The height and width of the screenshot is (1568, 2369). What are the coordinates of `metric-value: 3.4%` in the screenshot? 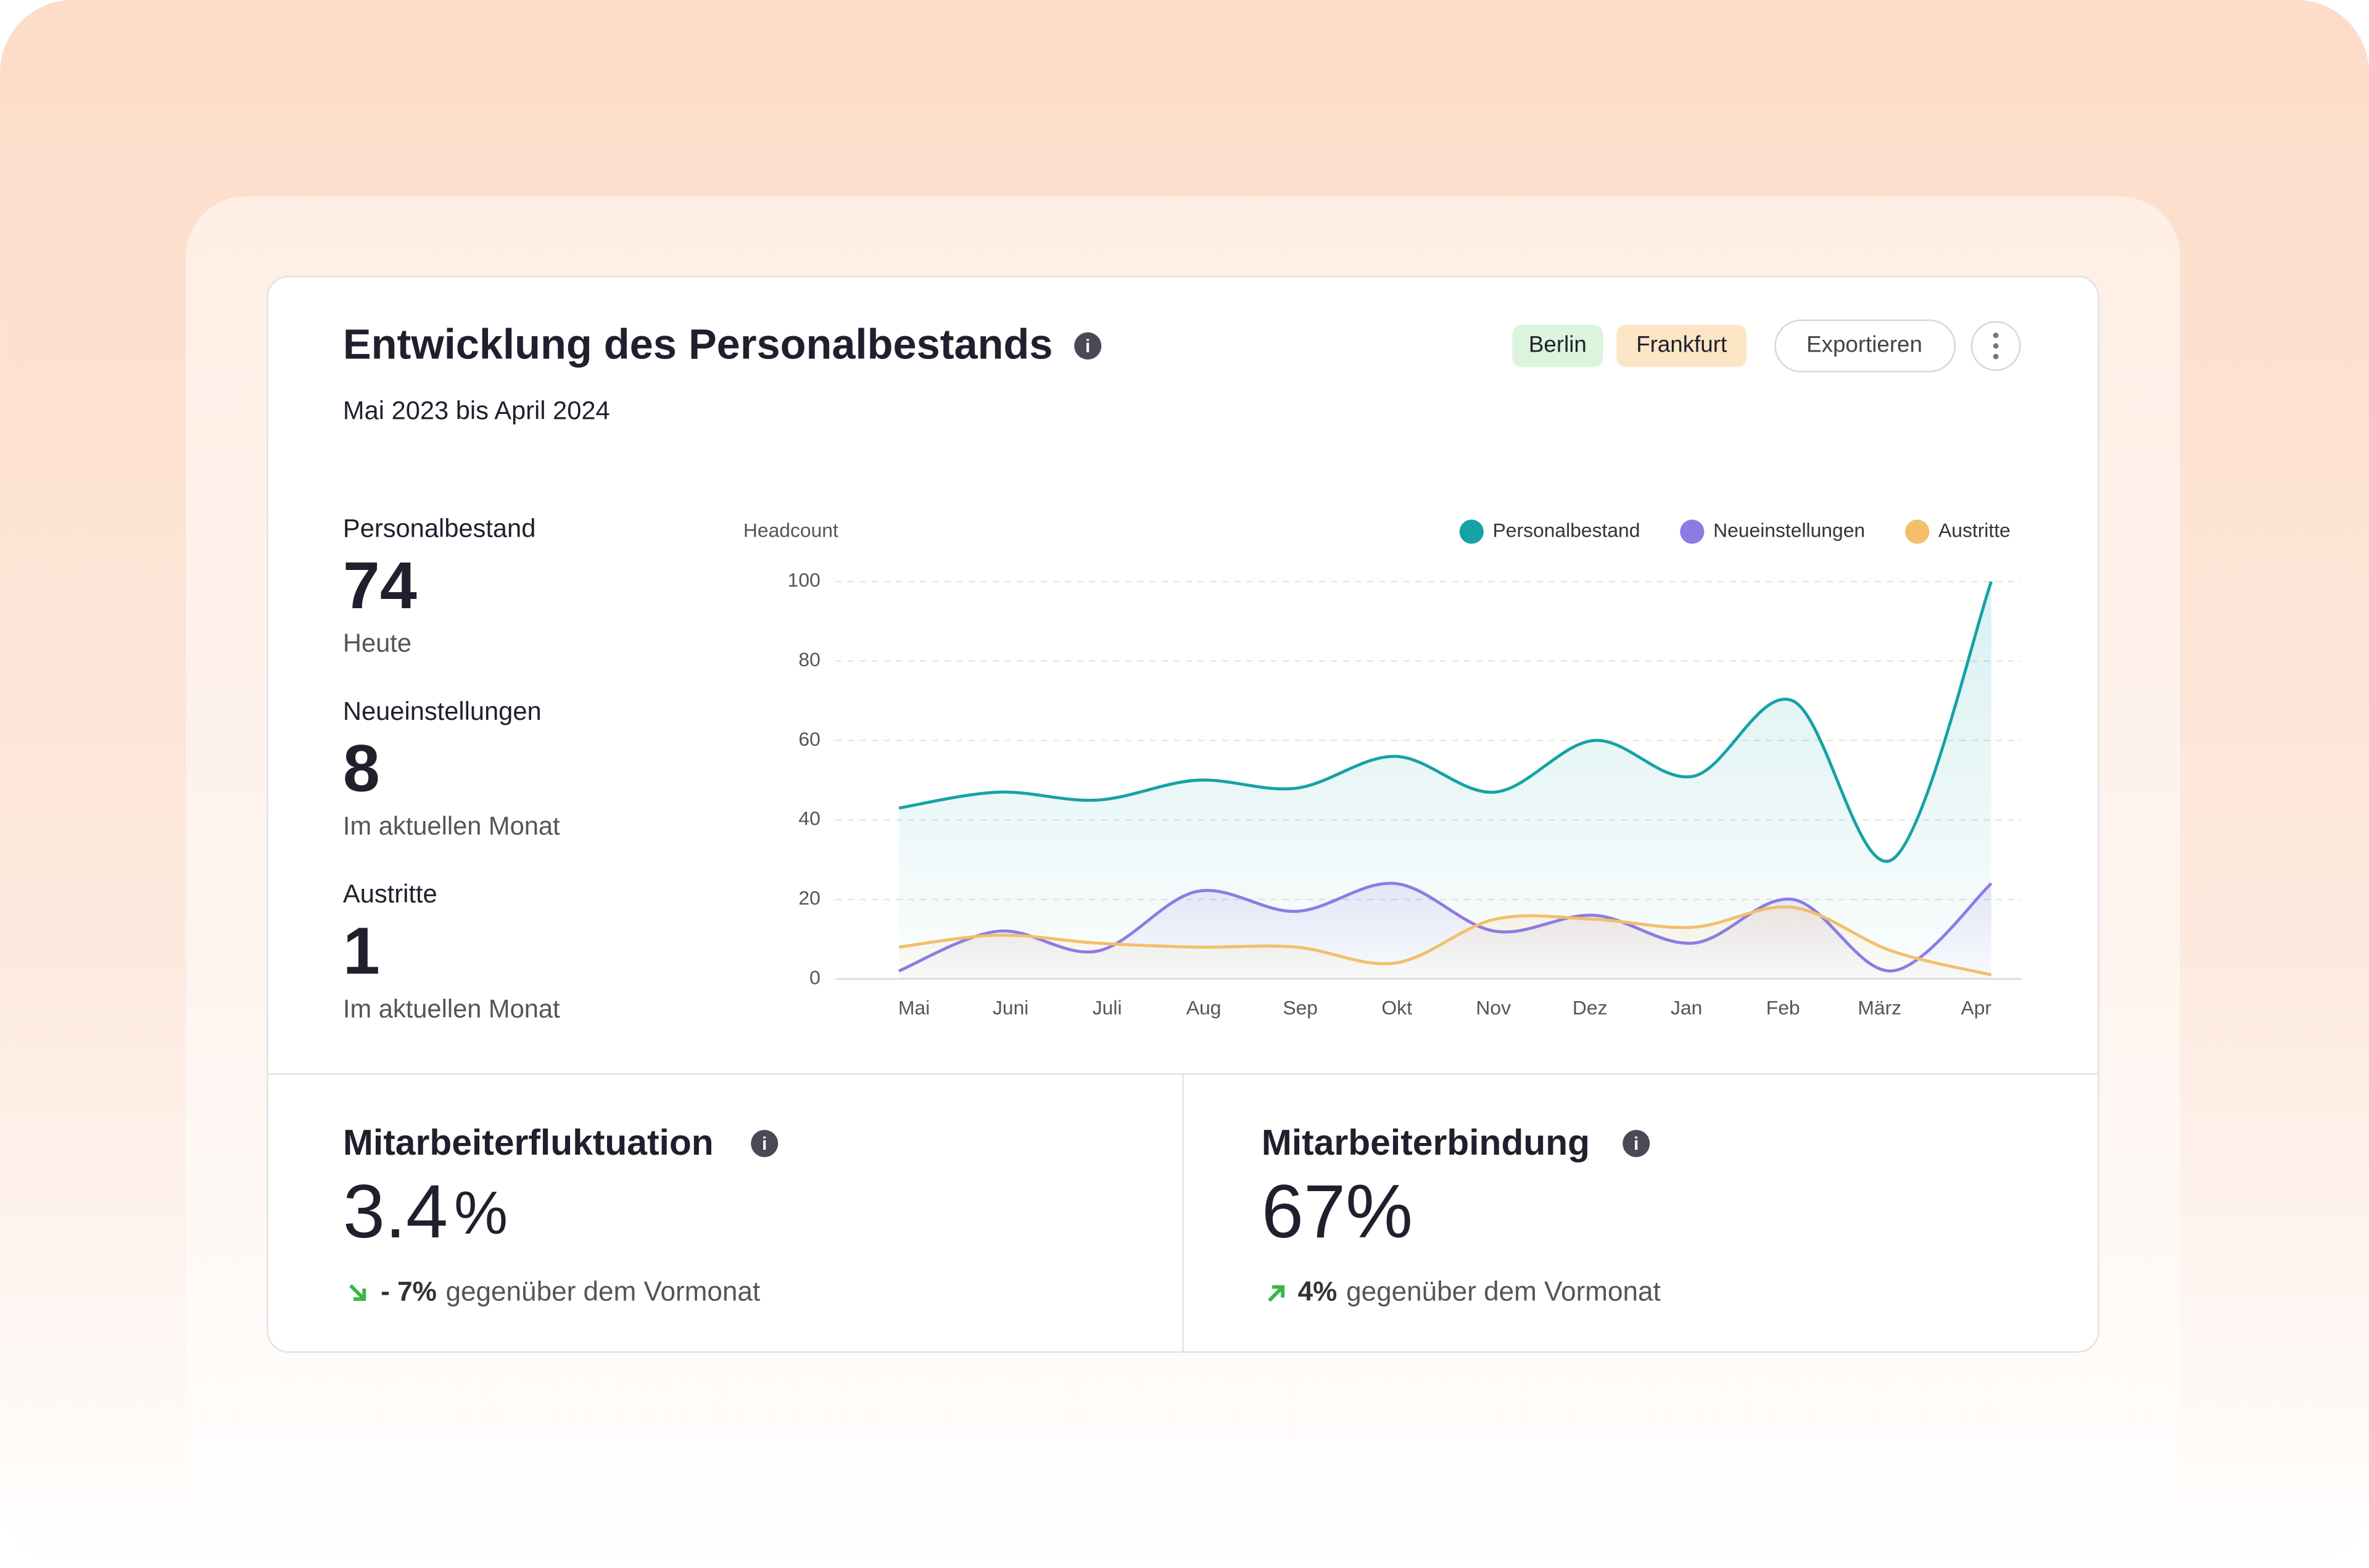 It's located at (425, 1211).